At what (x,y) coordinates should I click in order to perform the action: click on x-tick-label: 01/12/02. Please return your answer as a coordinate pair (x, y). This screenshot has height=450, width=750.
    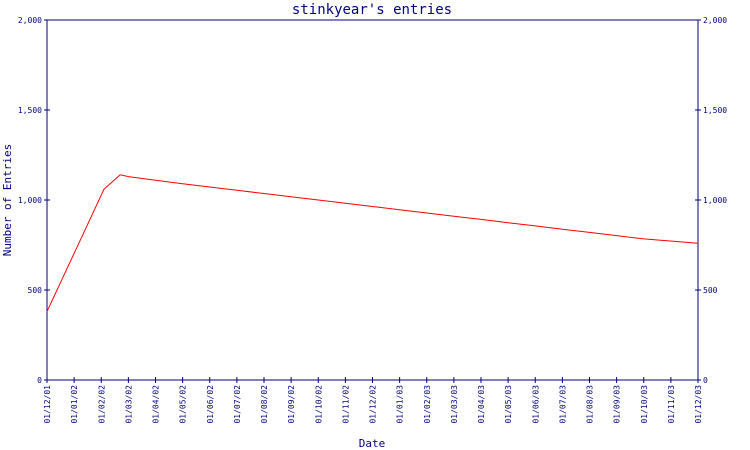
    Looking at the image, I should click on (373, 404).